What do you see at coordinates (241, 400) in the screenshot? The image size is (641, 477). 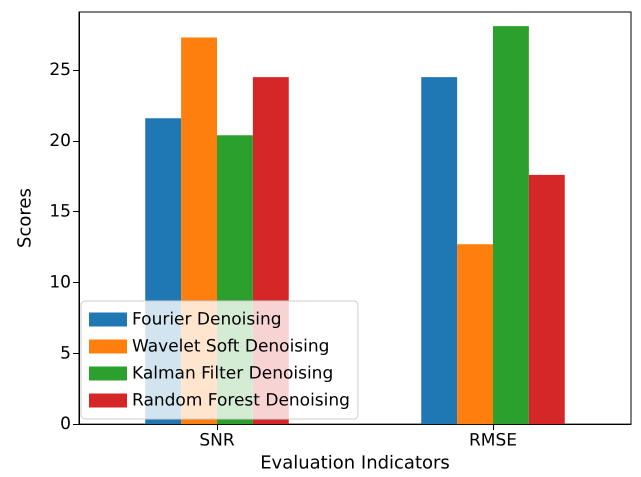 I see `legend-label: Random Forest Denoising` at bounding box center [241, 400].